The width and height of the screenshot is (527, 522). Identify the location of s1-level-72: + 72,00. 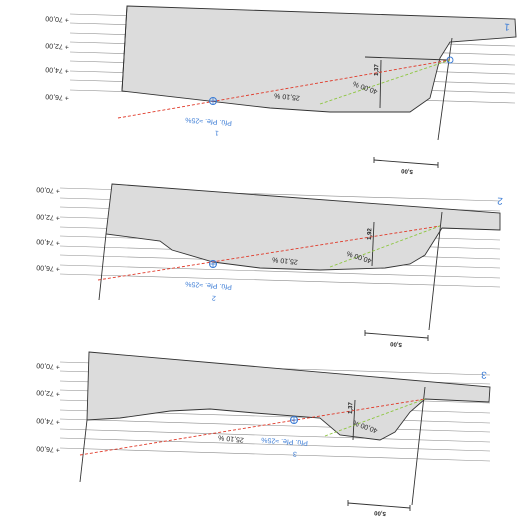
(57, 45).